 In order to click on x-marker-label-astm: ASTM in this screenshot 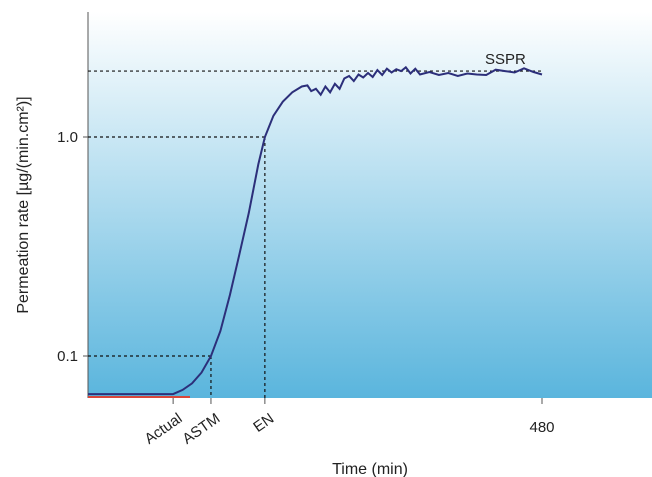, I will do `click(201, 429)`.